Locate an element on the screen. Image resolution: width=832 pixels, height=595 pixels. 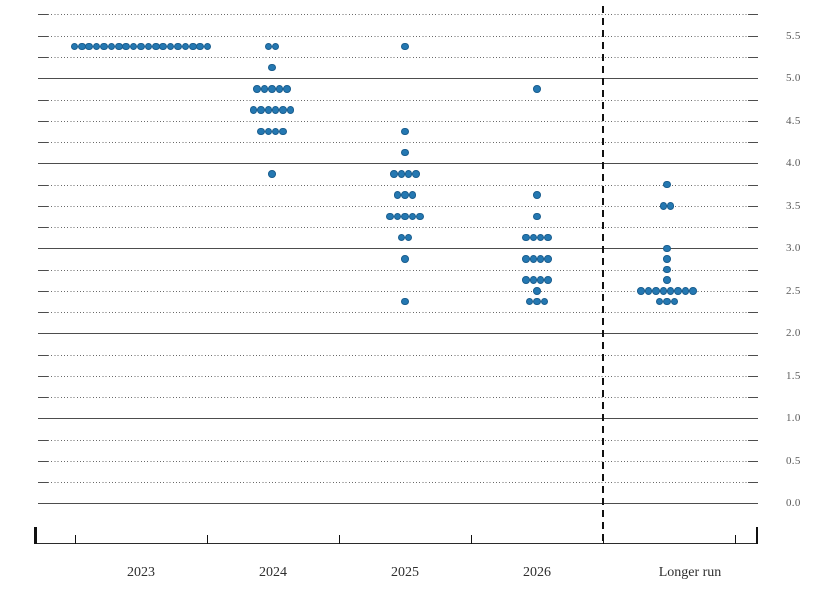
xtick-label: 2023 is located at coordinates (141, 572).